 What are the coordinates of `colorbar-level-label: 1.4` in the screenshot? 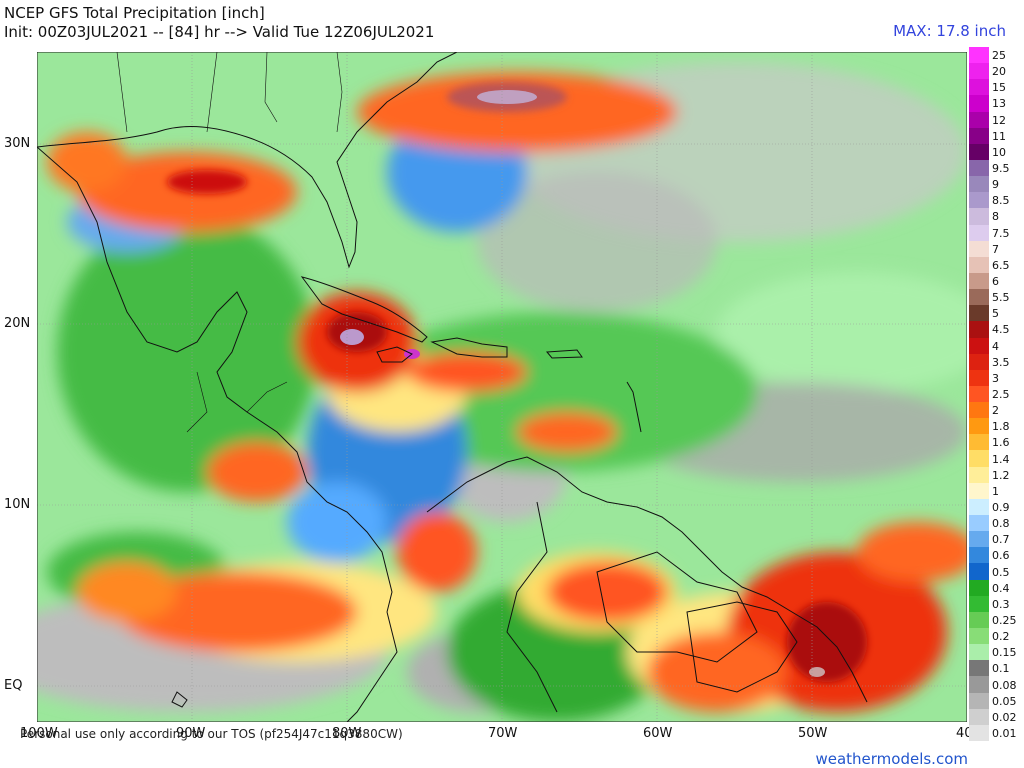 It's located at (1001, 459).